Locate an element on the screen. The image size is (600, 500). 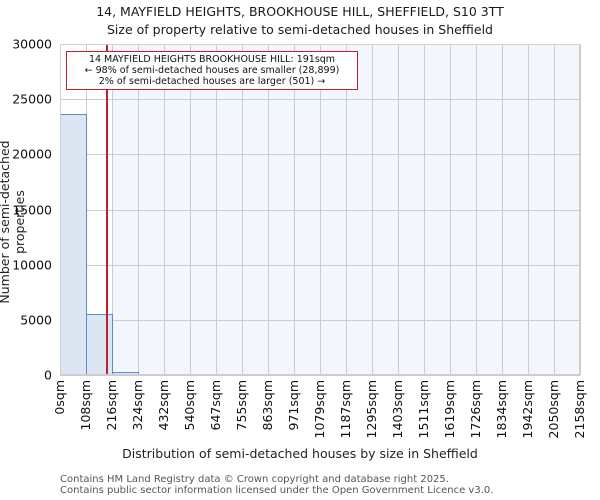
y-tick-label: 30000 is located at coordinates (32, 44).